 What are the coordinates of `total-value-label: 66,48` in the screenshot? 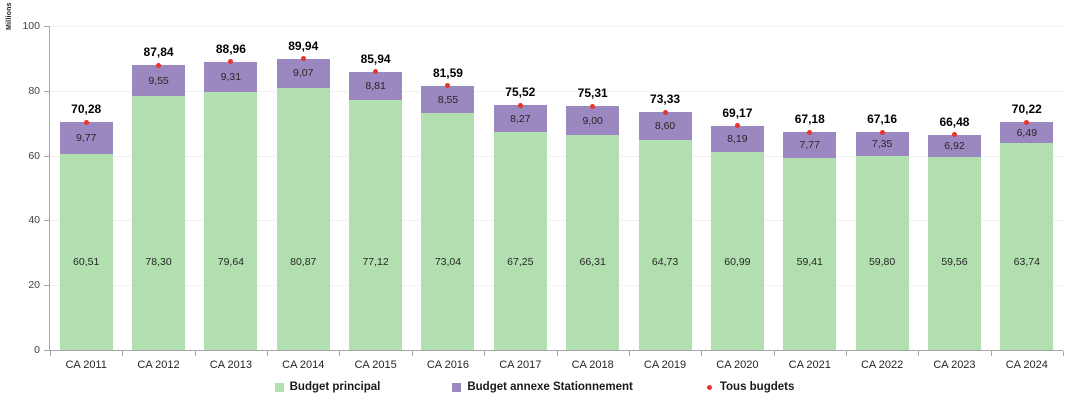 It's located at (954, 121).